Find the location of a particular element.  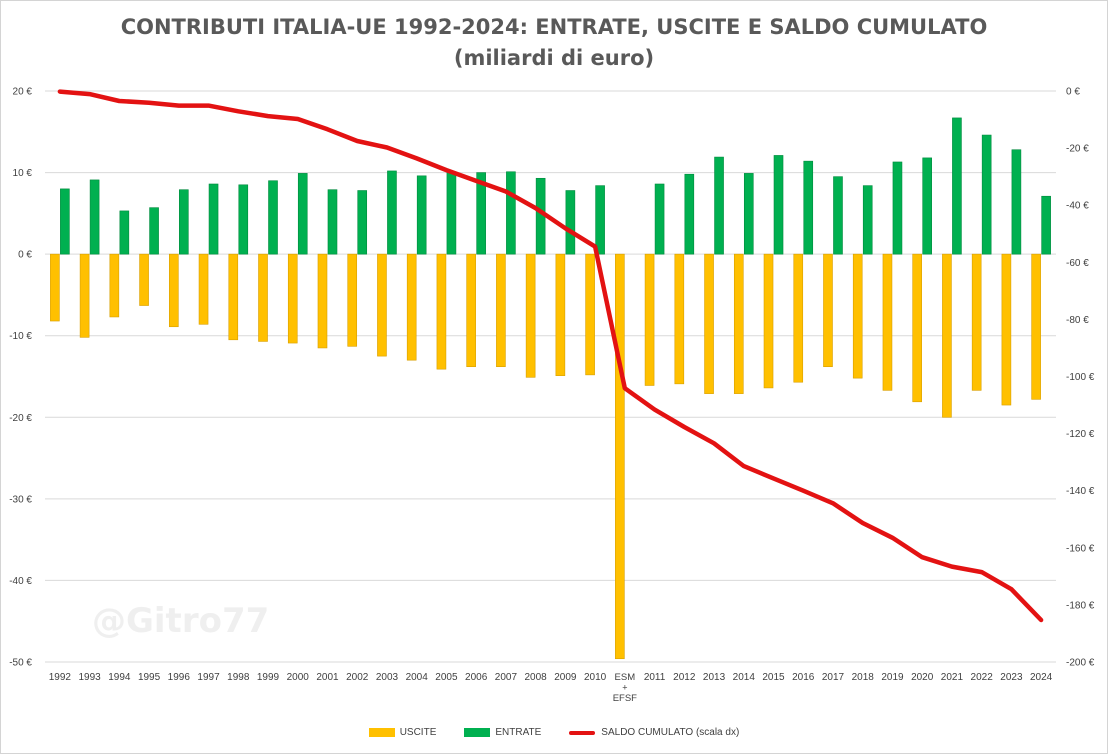

legend-label-saldo: SALDO CUMULATO (scala dx) is located at coordinates (670, 732).